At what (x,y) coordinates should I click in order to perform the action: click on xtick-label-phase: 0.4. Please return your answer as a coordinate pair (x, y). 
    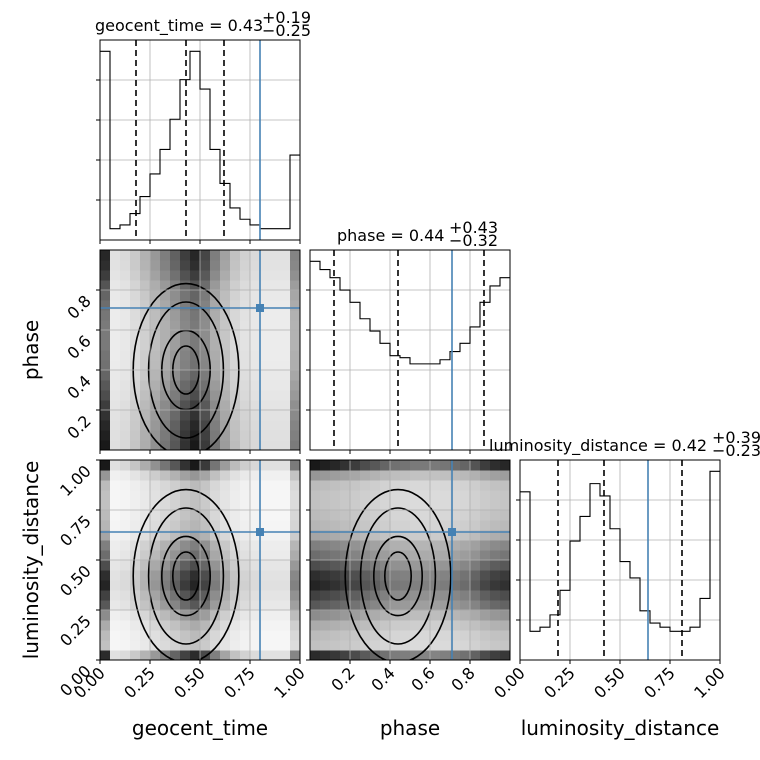
    Looking at the image, I should click on (382, 678).